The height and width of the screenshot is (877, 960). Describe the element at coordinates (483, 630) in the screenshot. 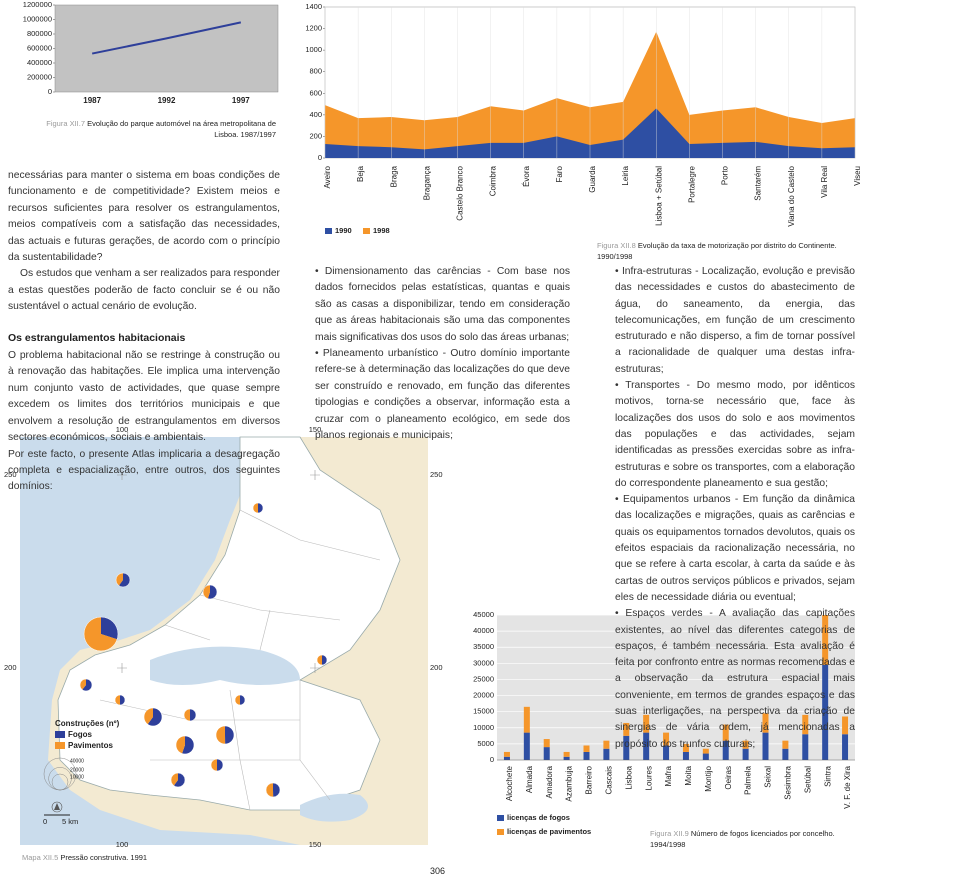

I see `y-tick-label: 40000` at that location.